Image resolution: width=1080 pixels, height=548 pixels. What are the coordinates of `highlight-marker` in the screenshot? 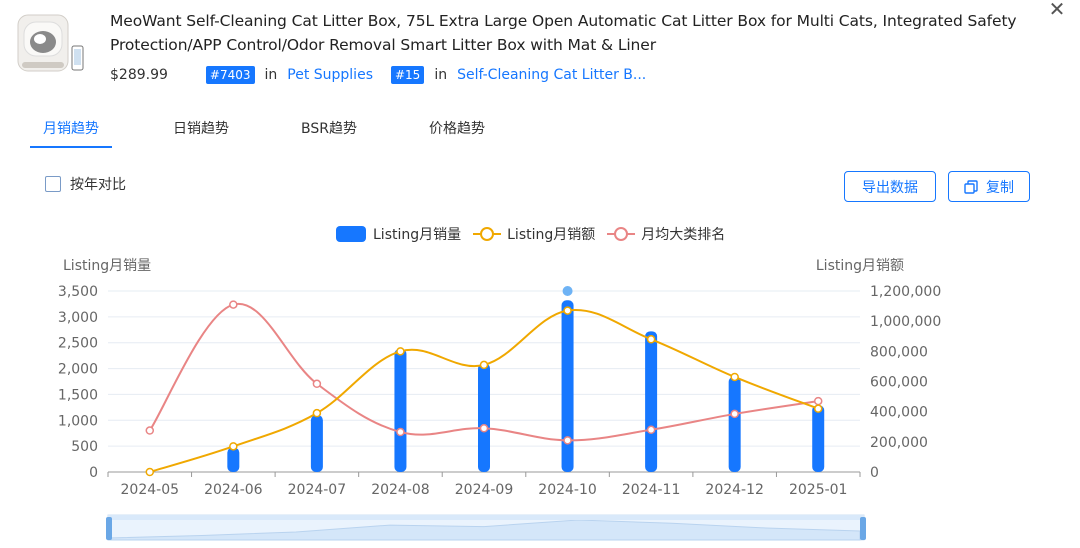 It's located at (567, 291).